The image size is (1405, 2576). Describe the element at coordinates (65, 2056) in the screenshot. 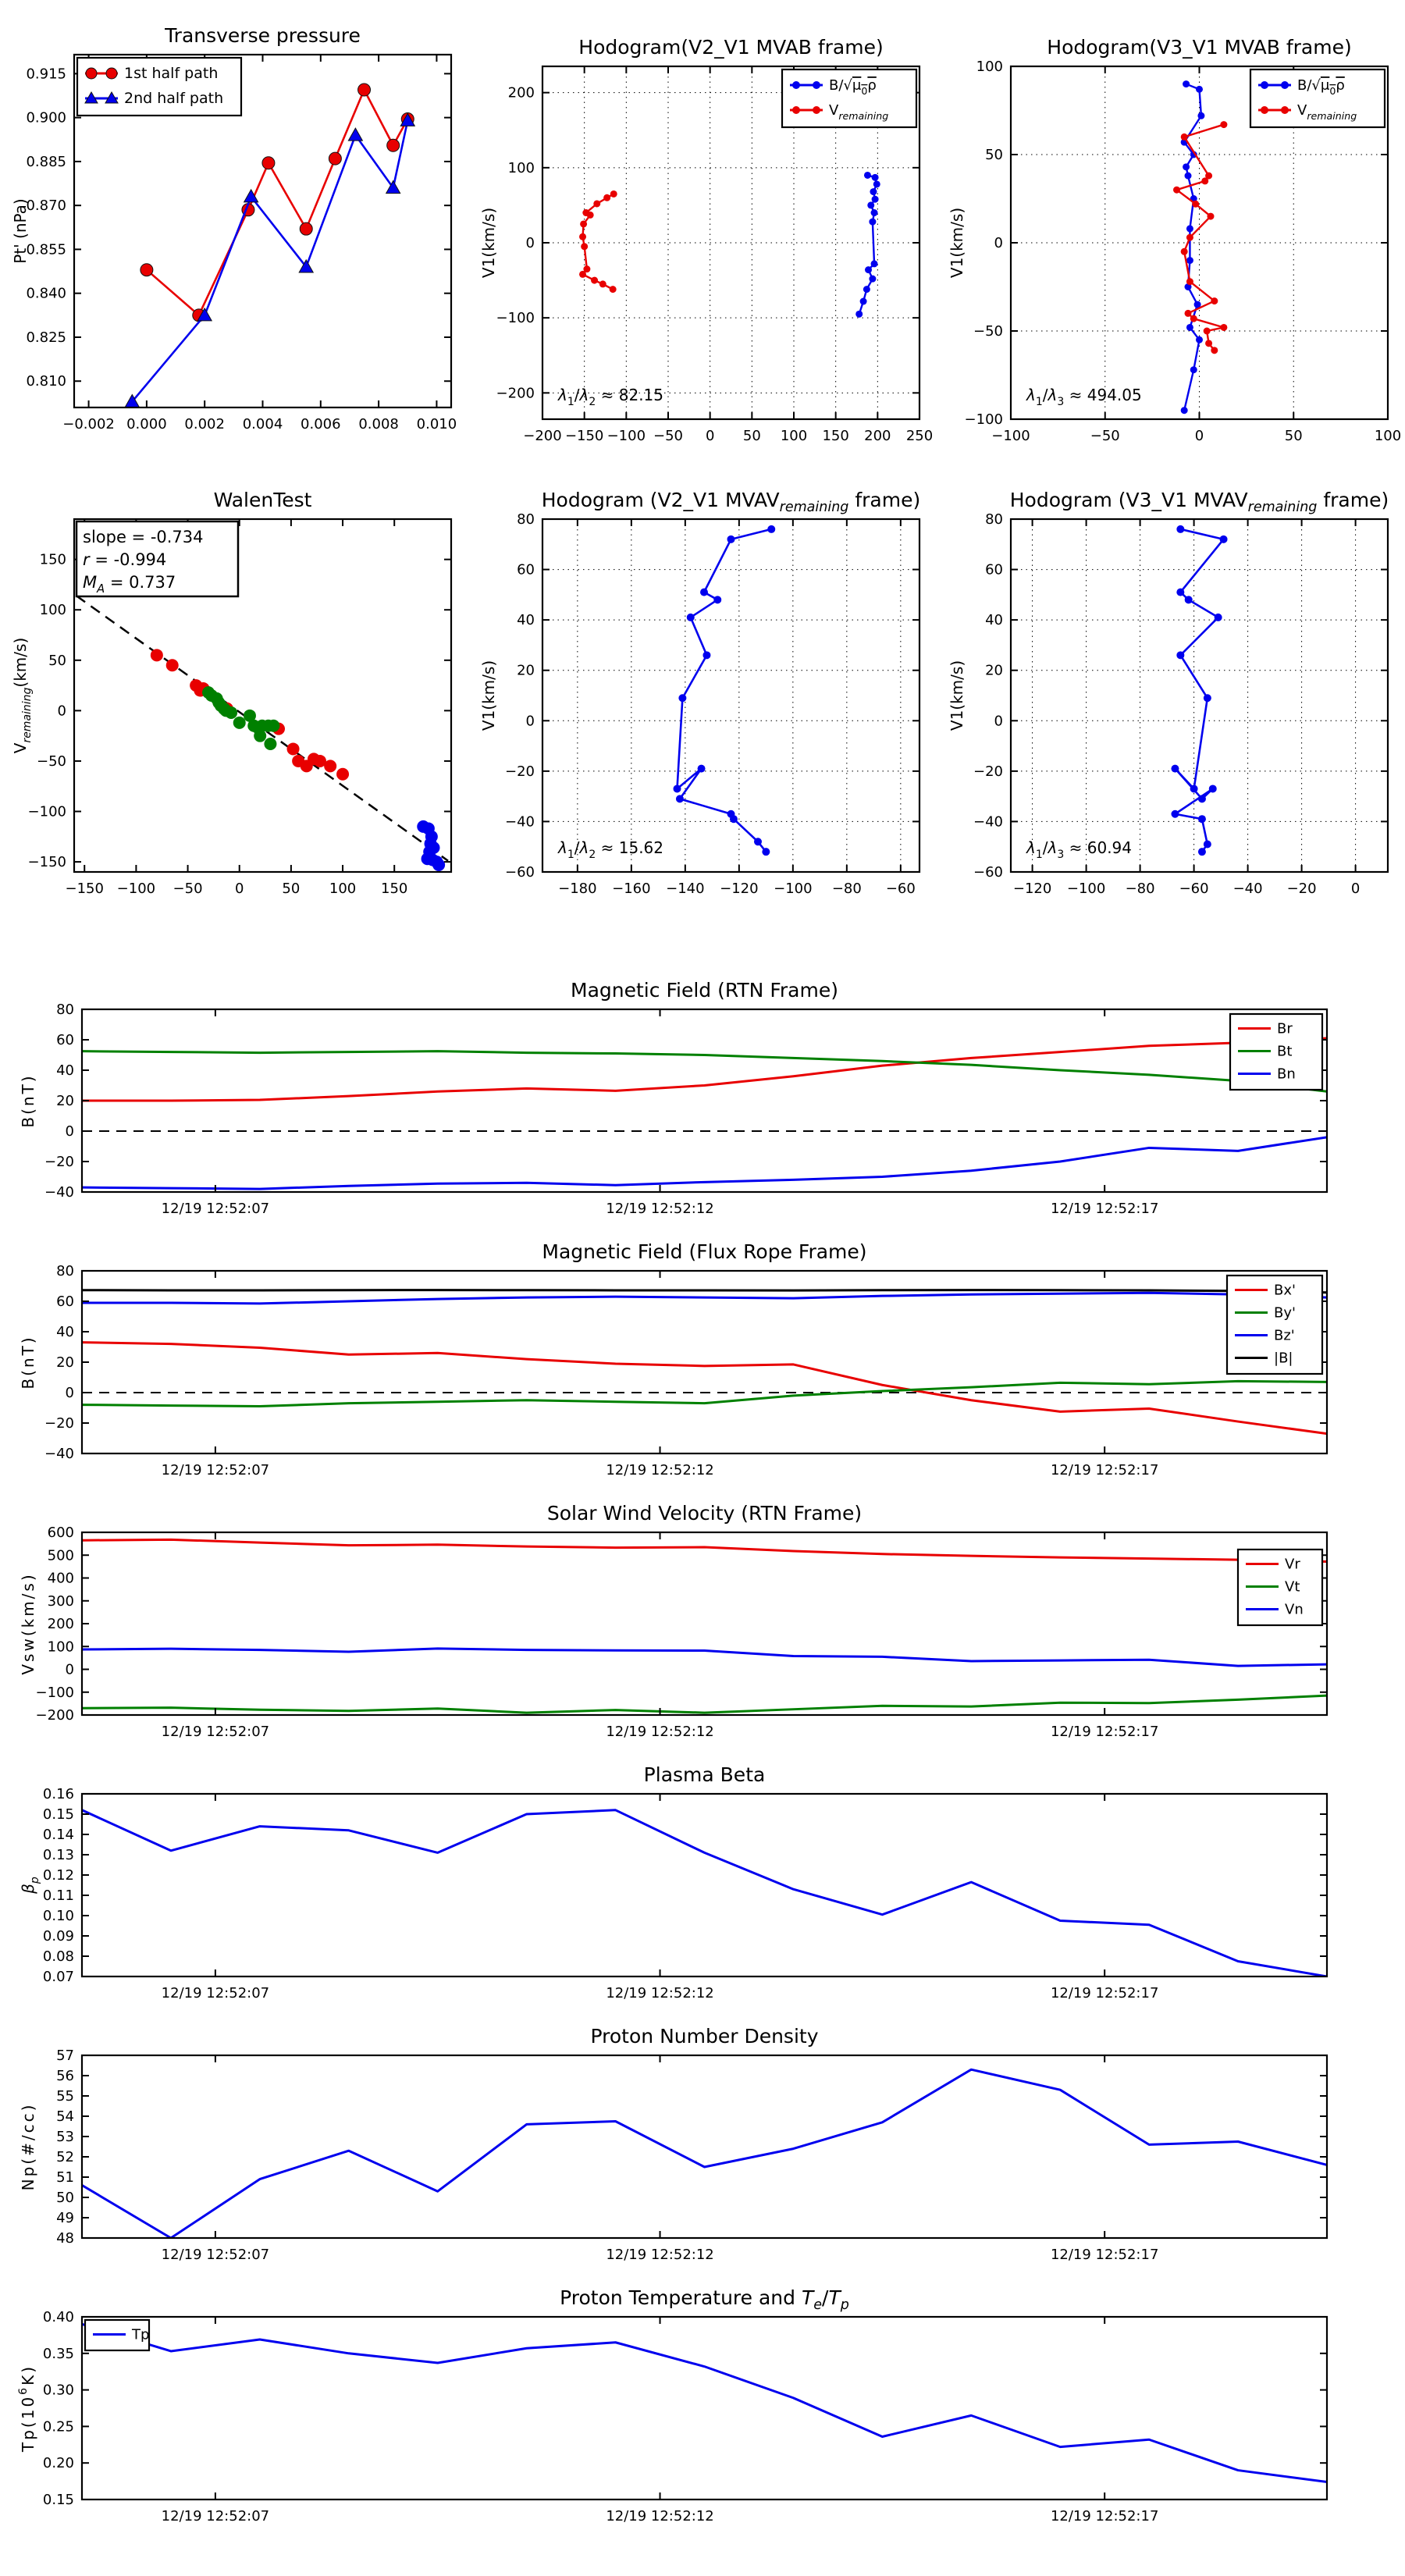

I see `svg-text: 57` at that location.